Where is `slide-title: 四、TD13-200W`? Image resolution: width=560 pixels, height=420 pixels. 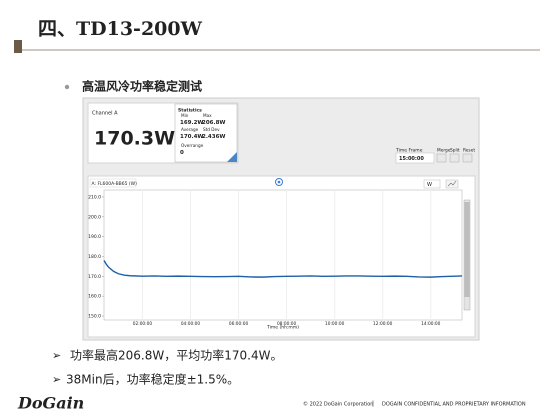 slide-title: 四、TD13-200W is located at coordinates (120, 29).